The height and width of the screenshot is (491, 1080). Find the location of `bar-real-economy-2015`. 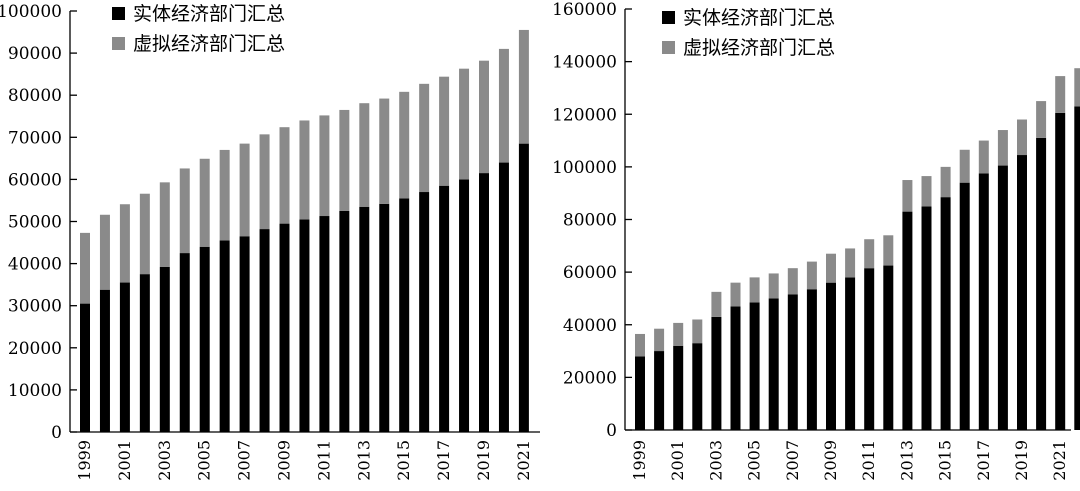

bar-real-economy-2015 is located at coordinates (404, 315).